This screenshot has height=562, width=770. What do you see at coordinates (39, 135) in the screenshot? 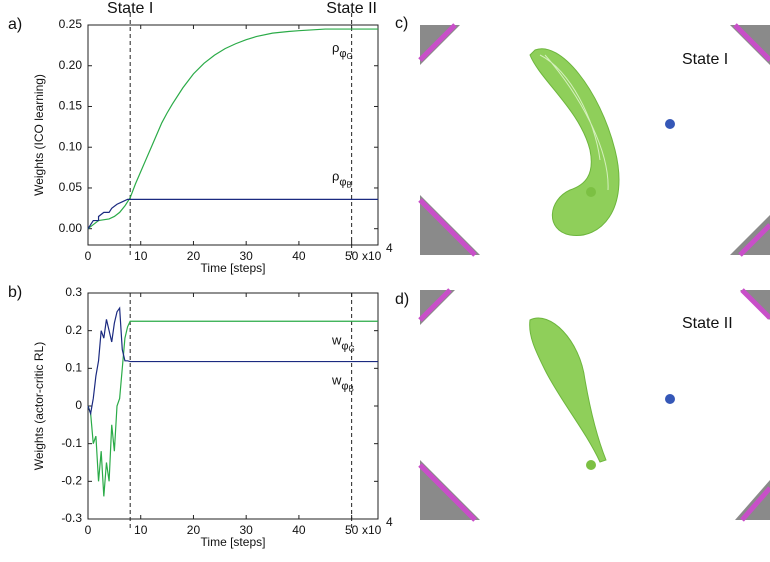
I see `y-axis-label: Weights (ICO learning)` at bounding box center [39, 135].